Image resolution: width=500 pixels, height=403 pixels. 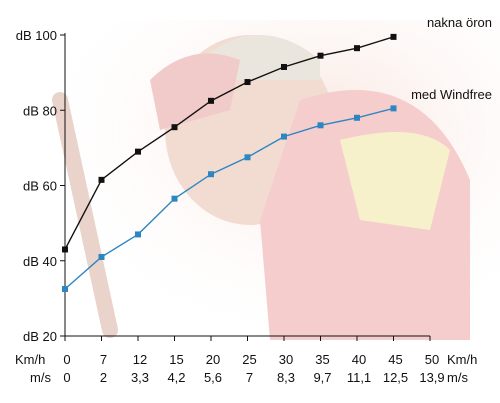 What do you see at coordinates (457, 377) in the screenshot?
I see `x-unit-label-ms-right: m/s` at bounding box center [457, 377].